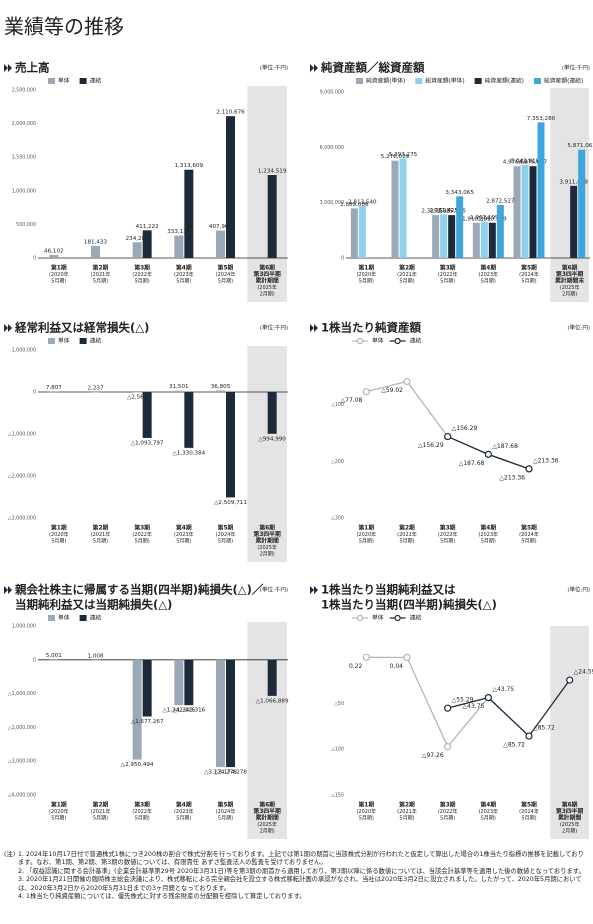 The width and height of the screenshot is (593, 924). What do you see at coordinates (274, 68) in the screenshot?
I see `unit-label: (単位:千円)` at bounding box center [274, 68].